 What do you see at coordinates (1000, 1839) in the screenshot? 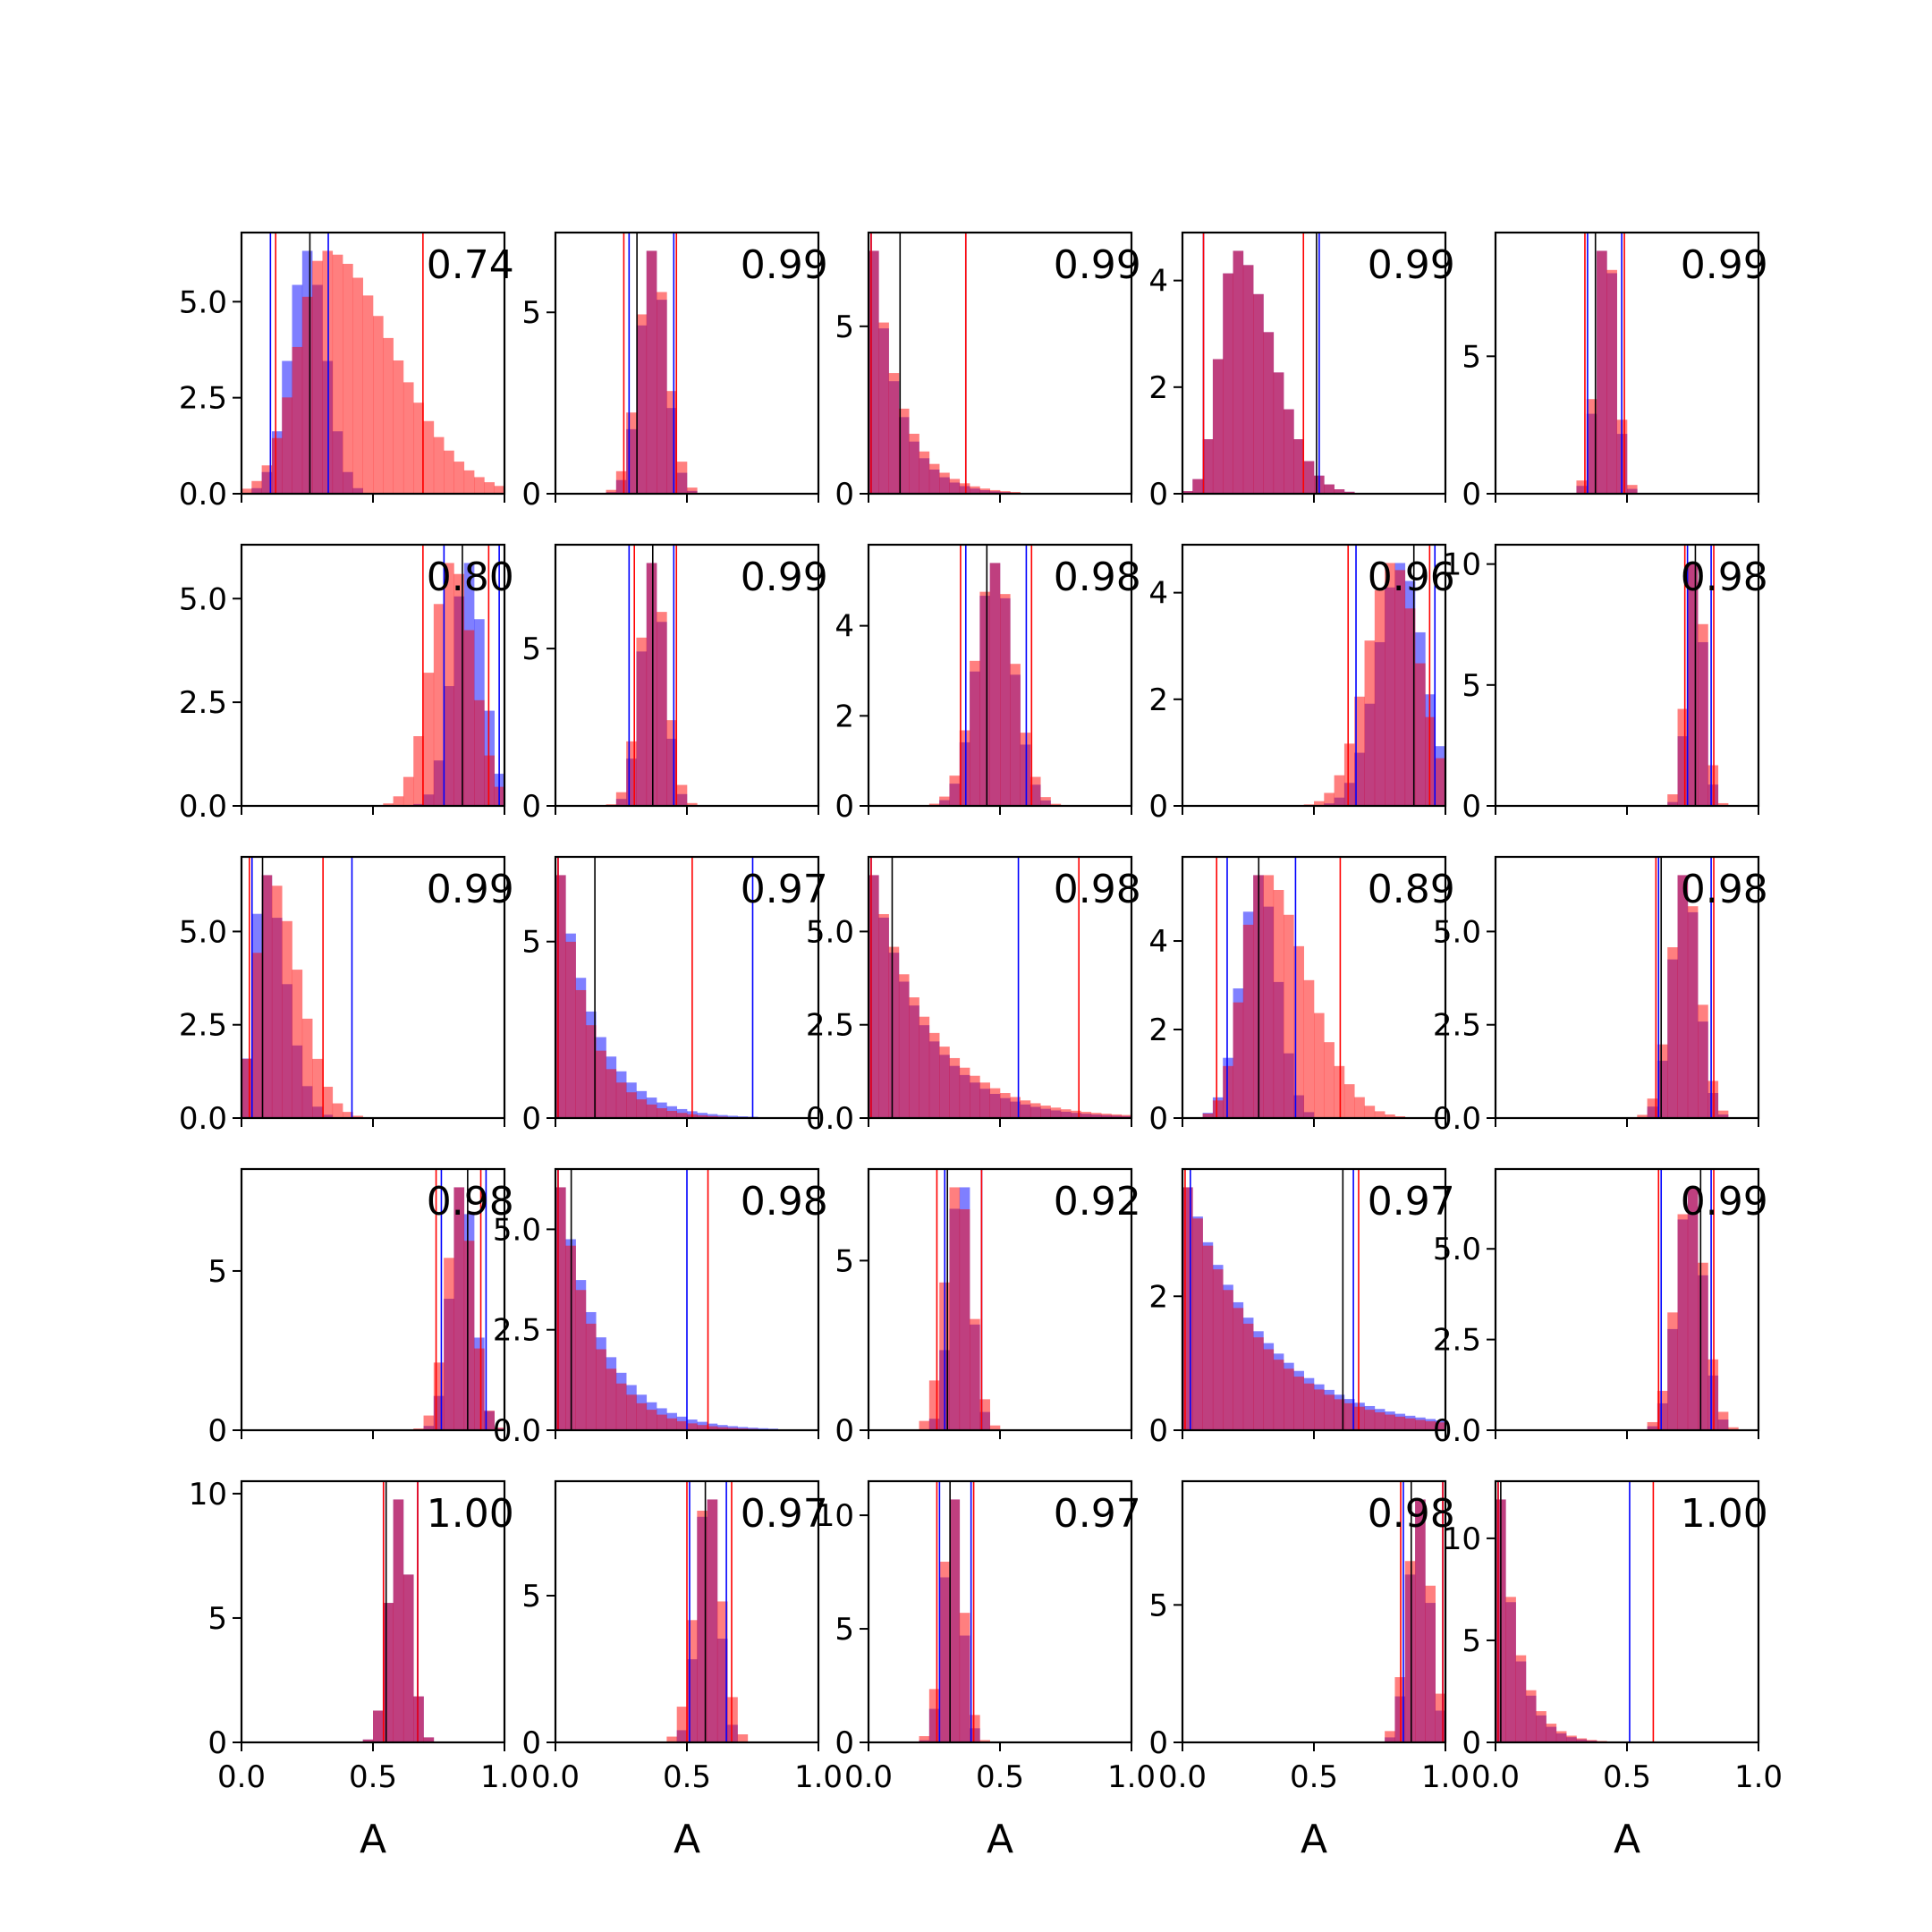
I see `x-axis-label: A` at bounding box center [1000, 1839].